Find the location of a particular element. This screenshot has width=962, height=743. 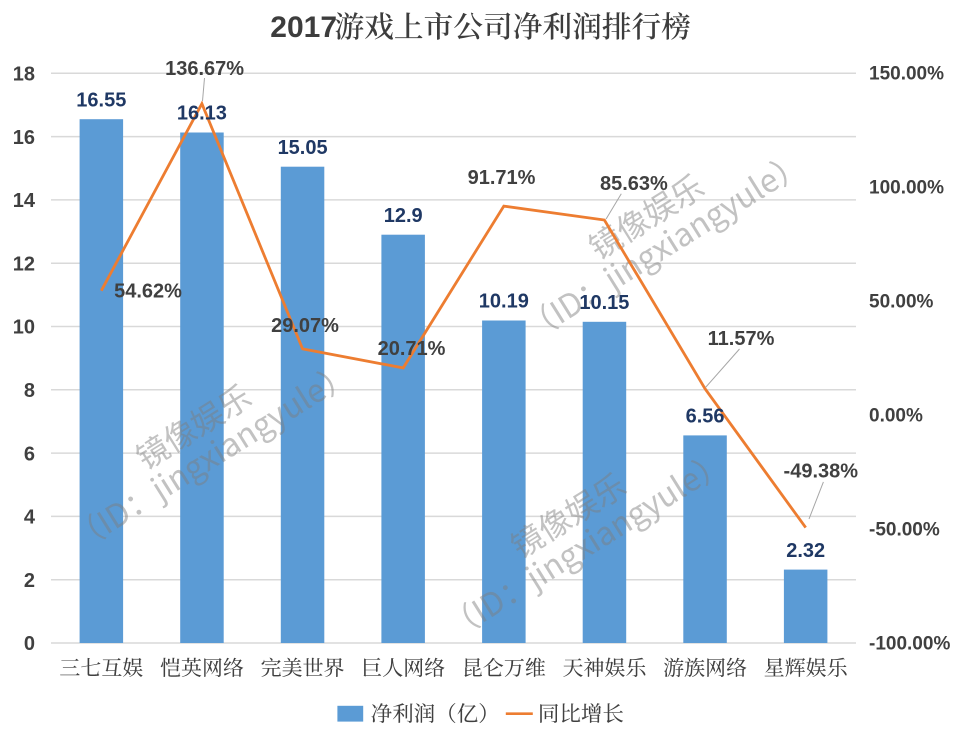

svg-text: 6 is located at coordinates (29, 454).